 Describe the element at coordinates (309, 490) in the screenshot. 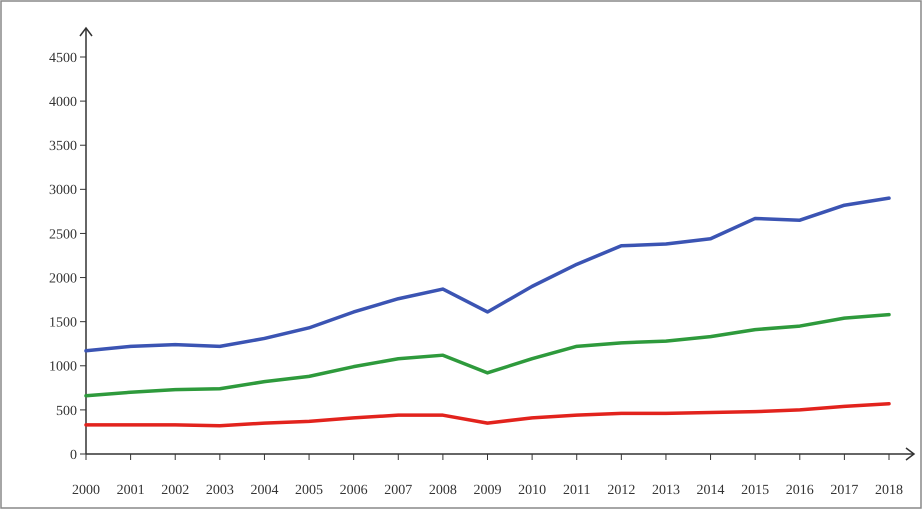

I see `x-tick-label: 2005` at that location.